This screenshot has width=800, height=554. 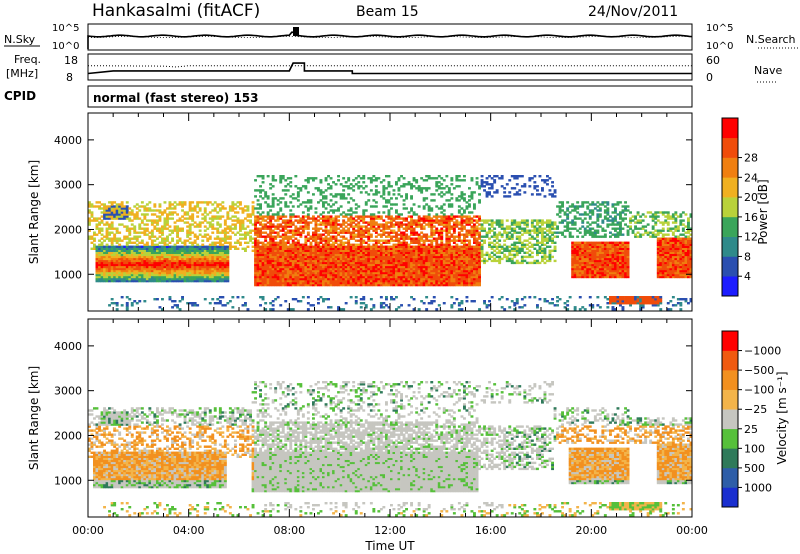 What do you see at coordinates (65, 28) in the screenshot?
I see `noise-left-tick-top: 10^5` at bounding box center [65, 28].